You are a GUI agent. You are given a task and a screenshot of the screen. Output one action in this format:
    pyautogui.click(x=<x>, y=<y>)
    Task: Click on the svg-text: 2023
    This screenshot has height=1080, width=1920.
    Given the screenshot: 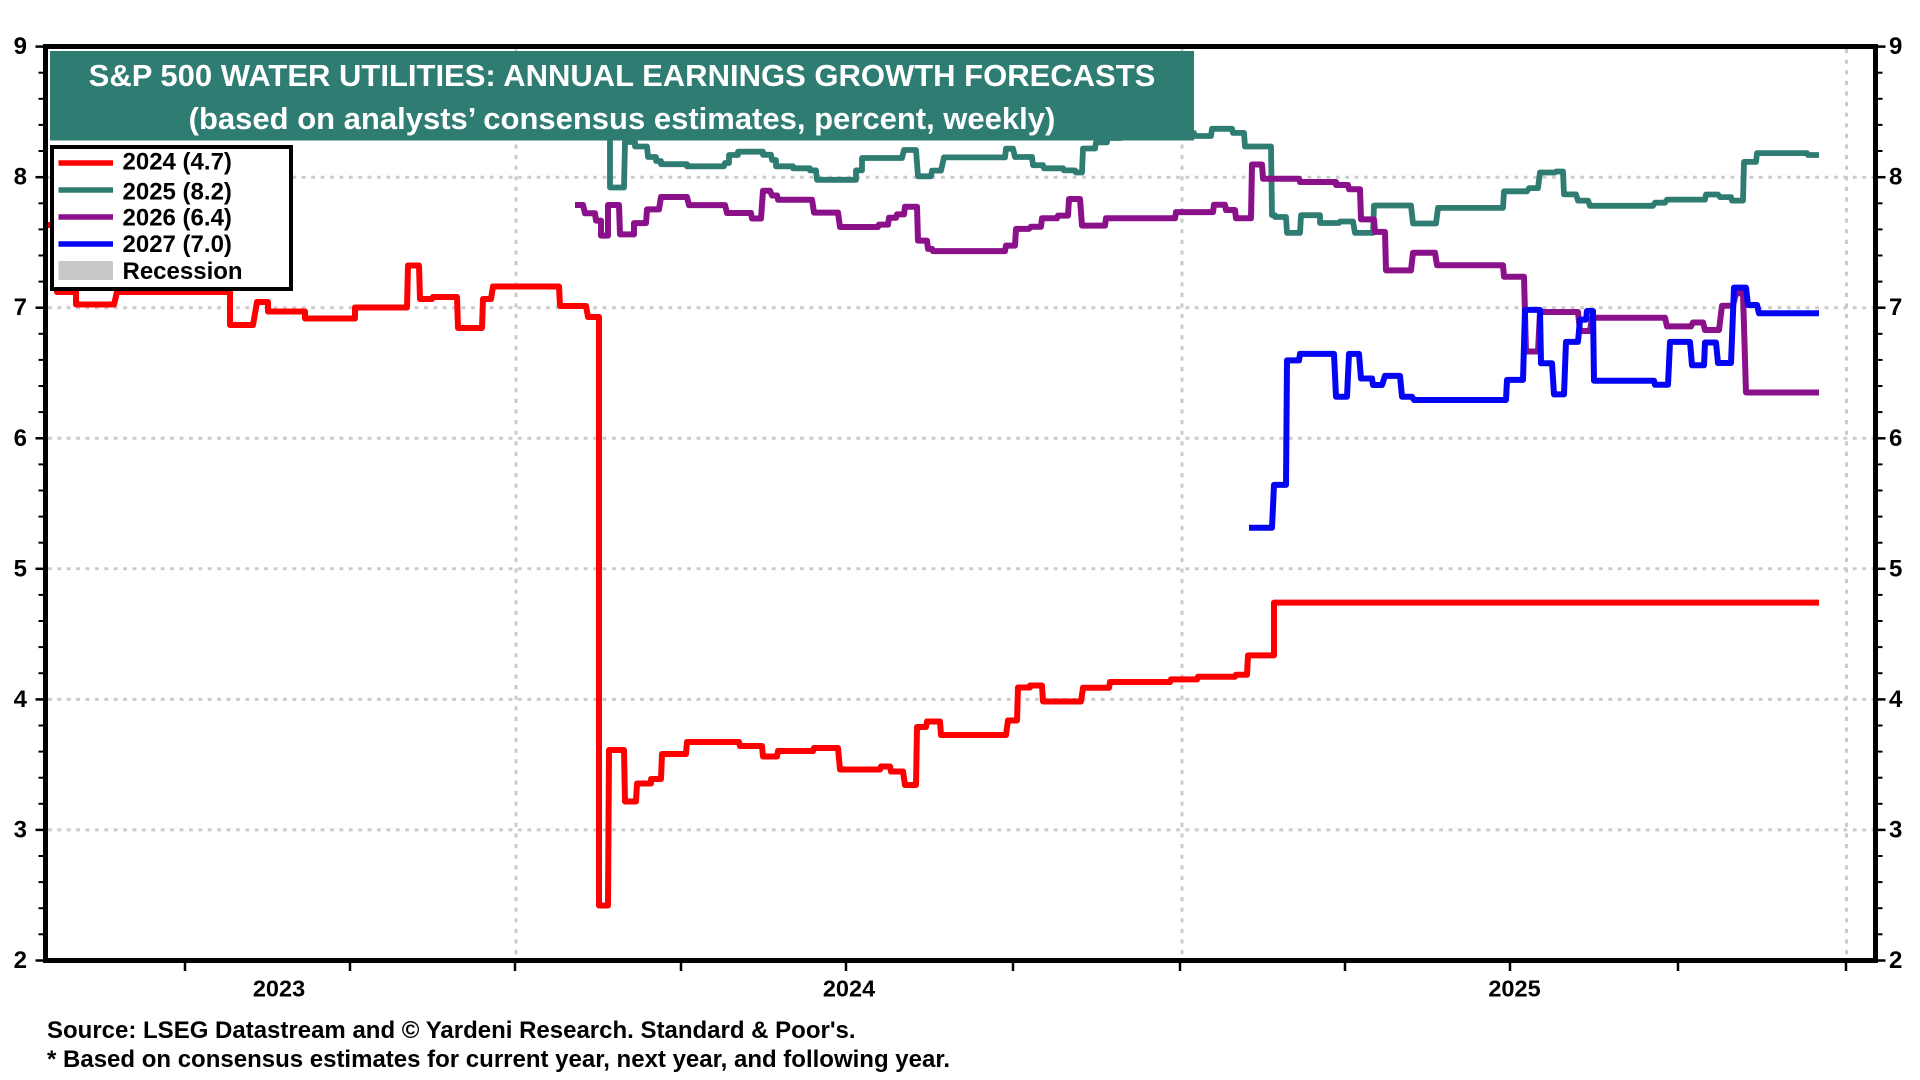 What is the action you would take?
    pyautogui.click(x=279, y=989)
    